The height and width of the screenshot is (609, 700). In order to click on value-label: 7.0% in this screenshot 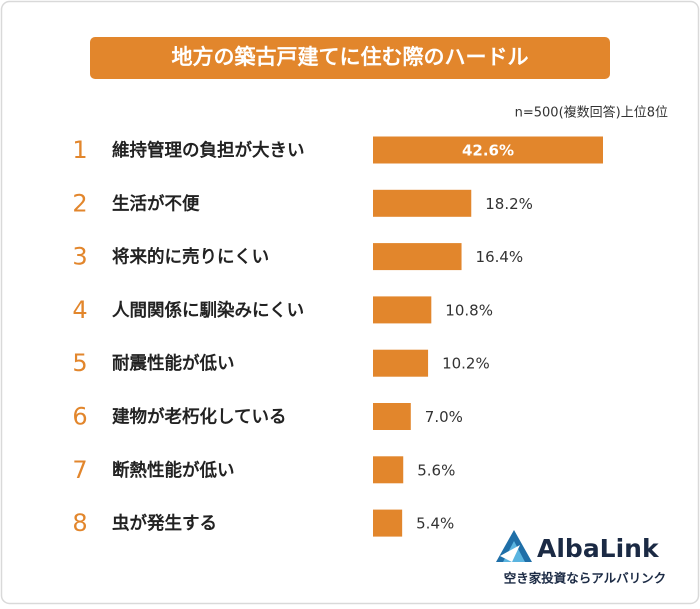, I will do `click(444, 417)`.